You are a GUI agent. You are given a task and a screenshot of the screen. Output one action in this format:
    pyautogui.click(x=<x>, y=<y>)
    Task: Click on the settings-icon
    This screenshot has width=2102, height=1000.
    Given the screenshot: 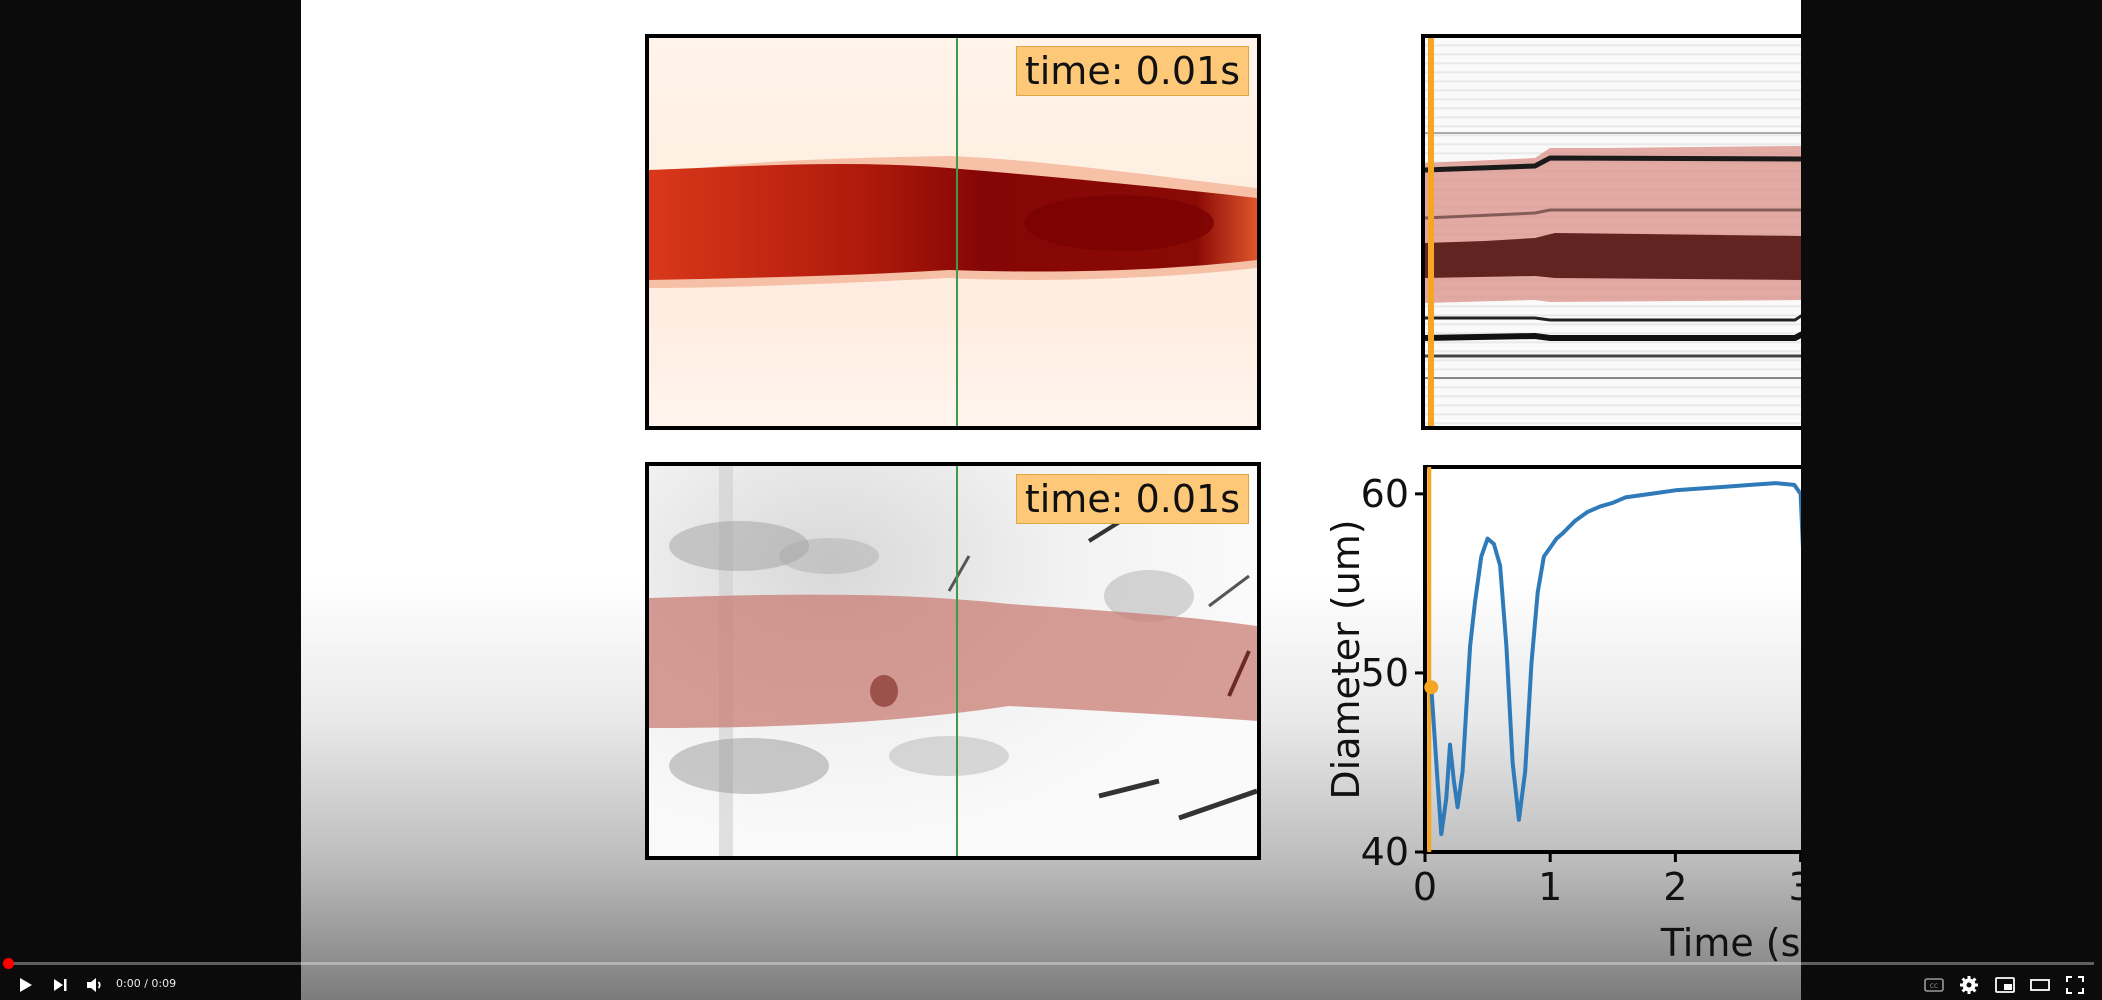 What is the action you would take?
    pyautogui.click(x=1969, y=985)
    